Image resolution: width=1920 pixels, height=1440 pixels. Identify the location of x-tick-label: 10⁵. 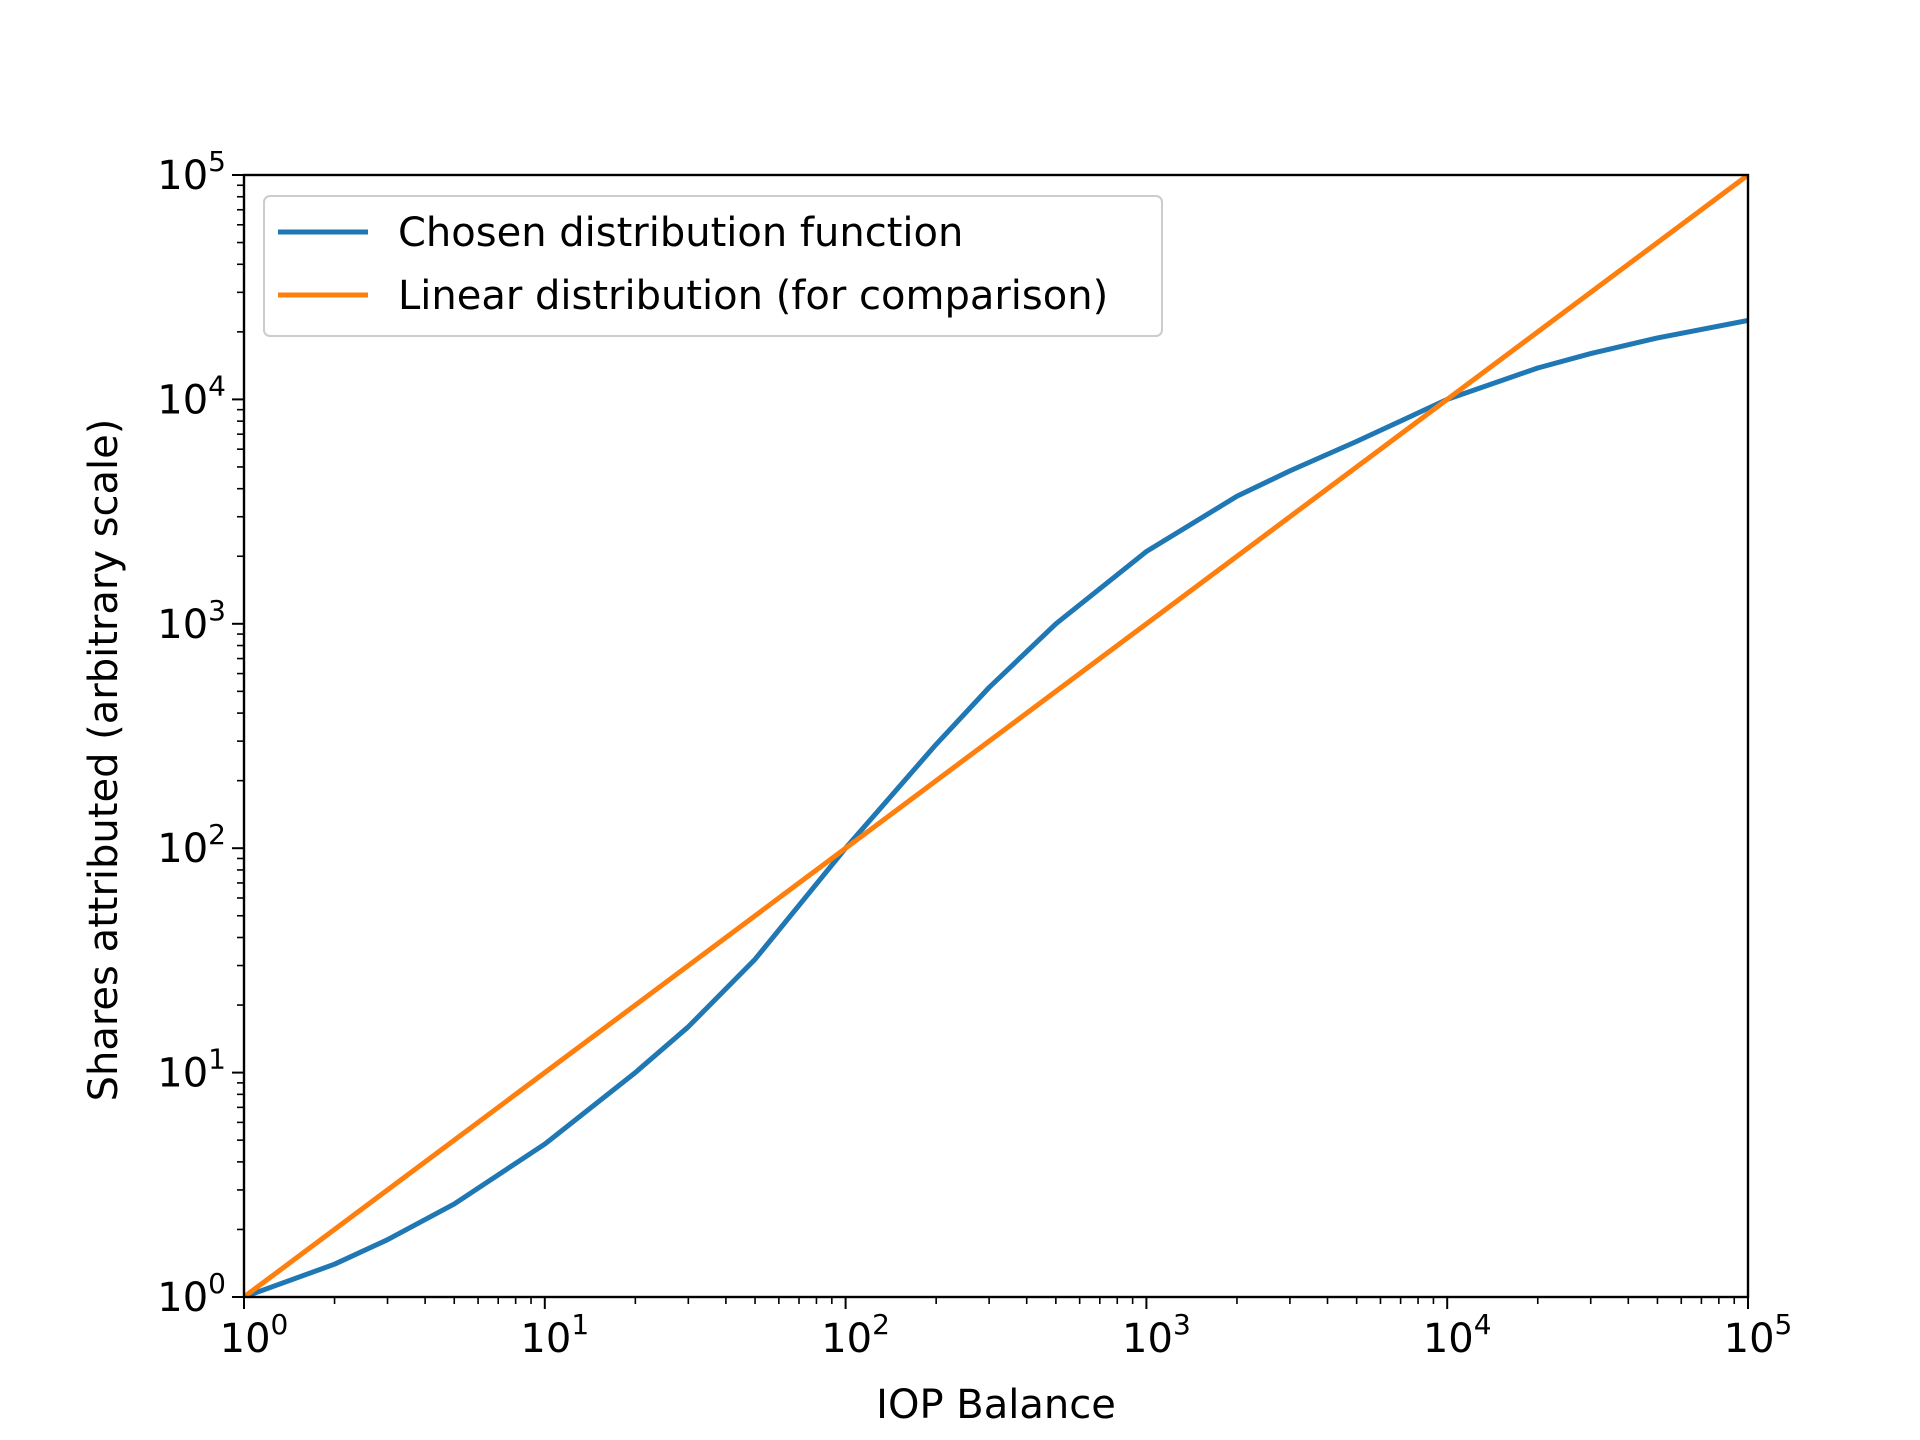
(1758, 1335).